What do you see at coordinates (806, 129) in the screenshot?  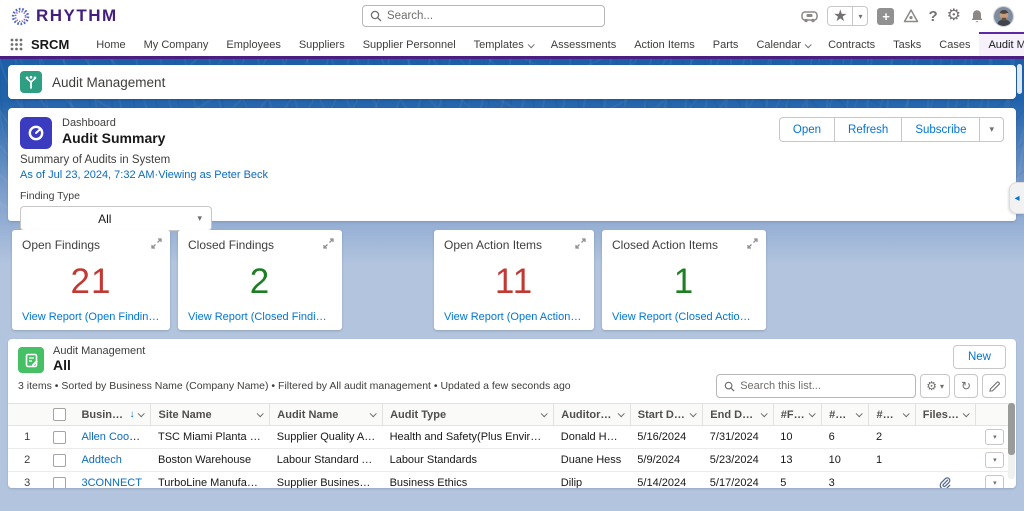 I see `open-button: Open` at bounding box center [806, 129].